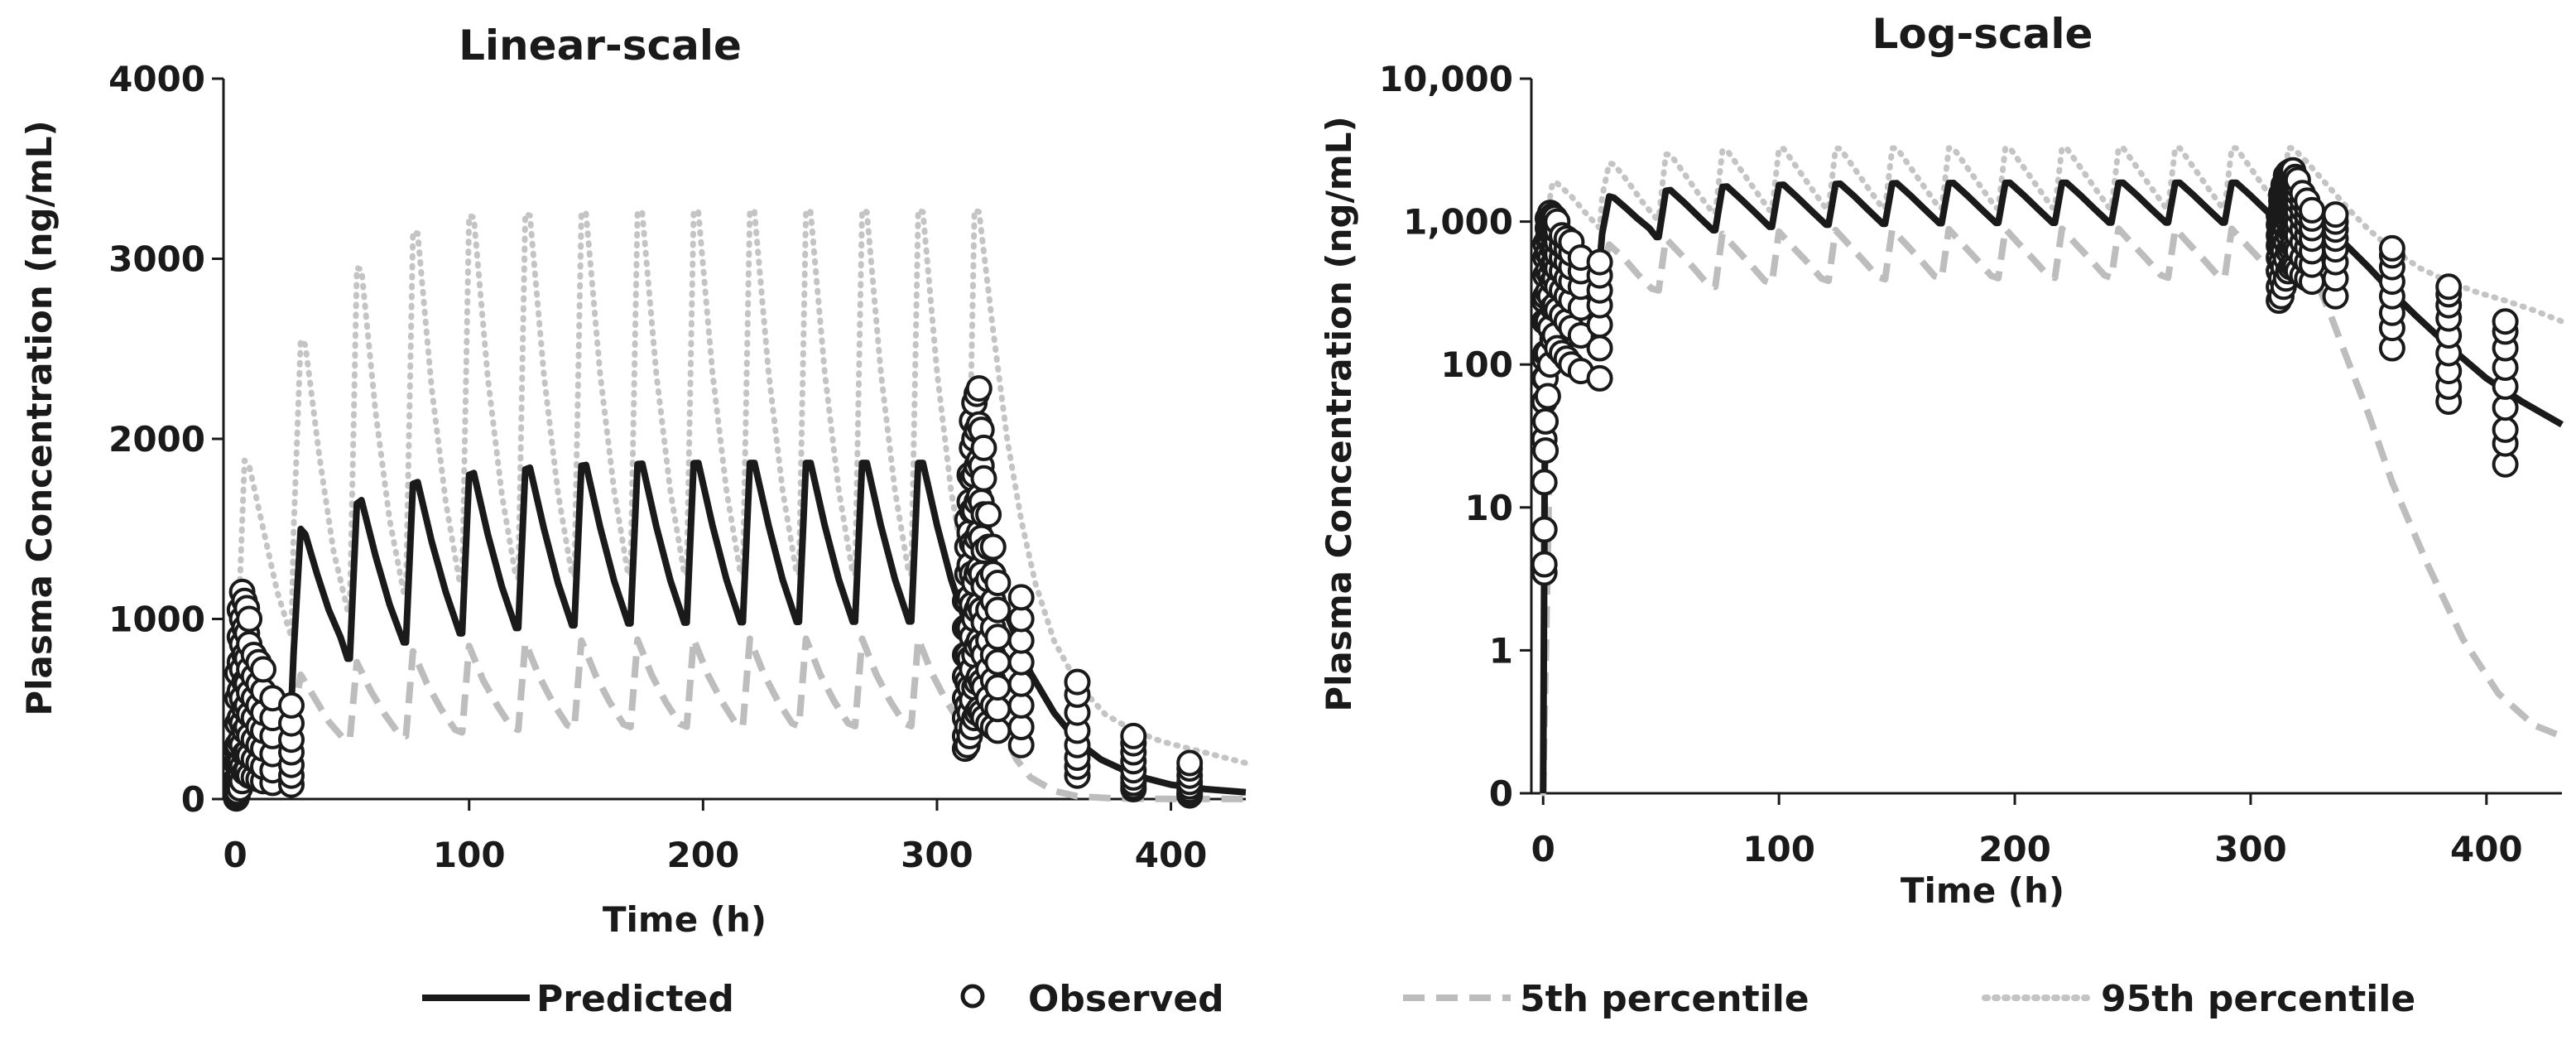 Image resolution: width=2576 pixels, height=1045 pixels. Describe the element at coordinates (1126, 999) in the screenshot. I see `legend-observed-label: Observed` at that location.